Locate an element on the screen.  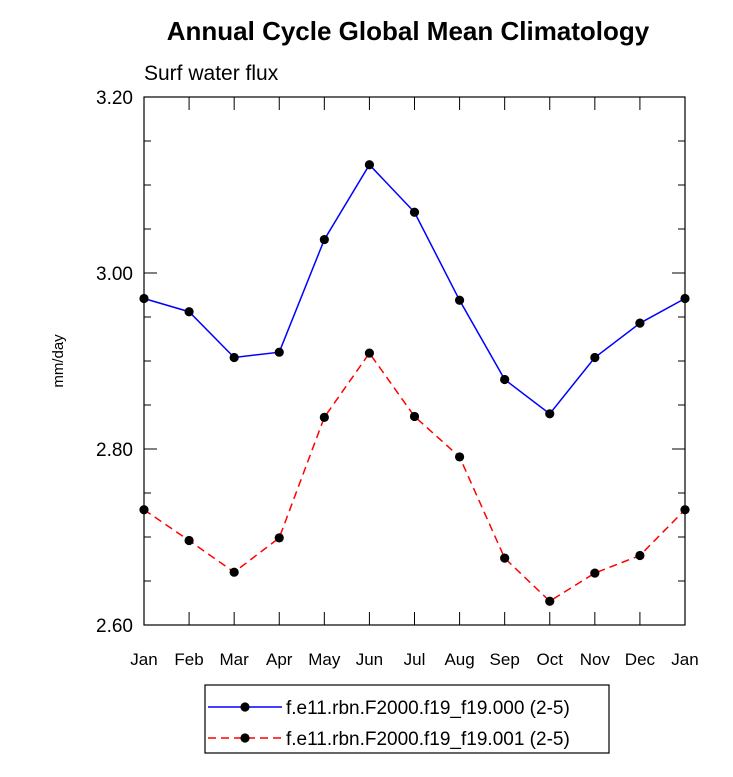
x-tick-label: Feb is located at coordinates (188, 659).